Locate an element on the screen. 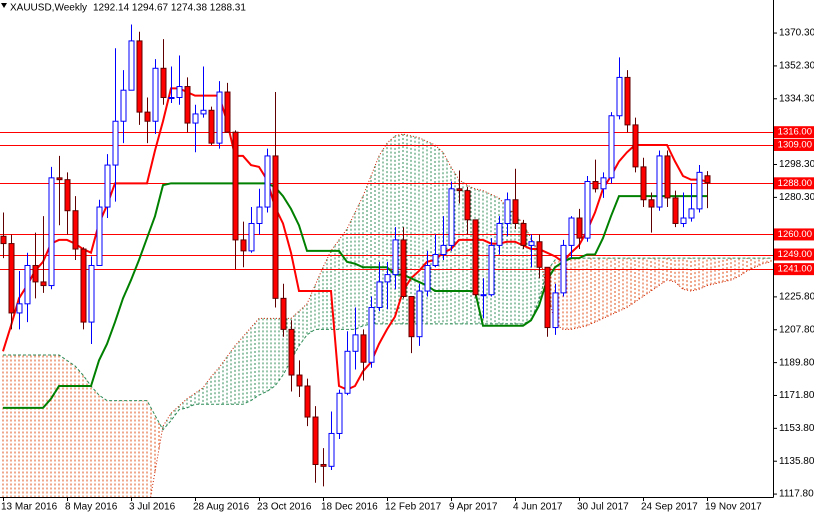  x-tick-label: 9 Apr 2017 is located at coordinates (473, 507).